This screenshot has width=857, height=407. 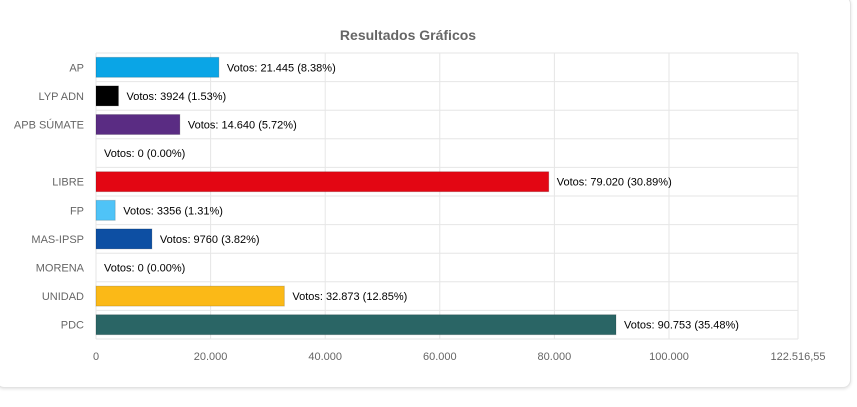 What do you see at coordinates (76, 68) in the screenshot?
I see `category-label: AP` at bounding box center [76, 68].